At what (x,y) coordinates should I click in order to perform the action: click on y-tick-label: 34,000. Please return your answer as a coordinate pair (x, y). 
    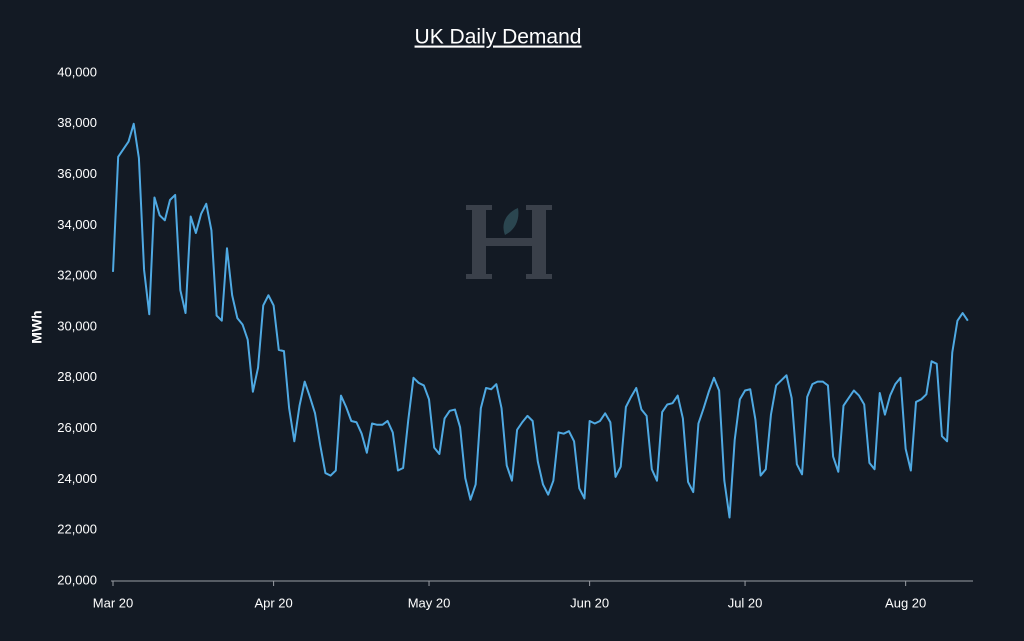
    Looking at the image, I should click on (77, 224).